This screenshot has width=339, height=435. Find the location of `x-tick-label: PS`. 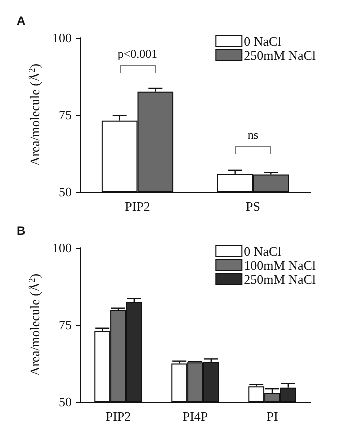

x-tick-label: PS is located at coordinates (253, 206).